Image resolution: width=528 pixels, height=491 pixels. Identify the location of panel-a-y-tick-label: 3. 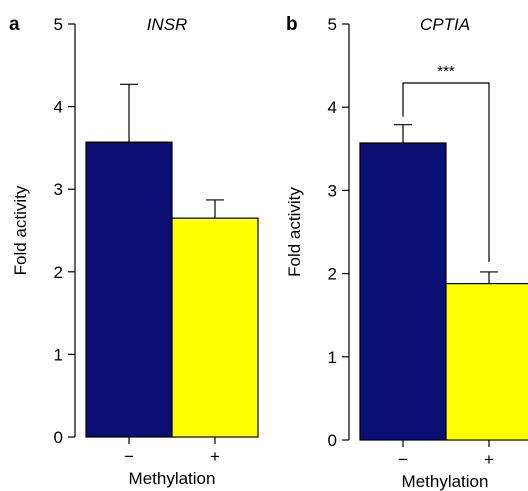
(58, 189).